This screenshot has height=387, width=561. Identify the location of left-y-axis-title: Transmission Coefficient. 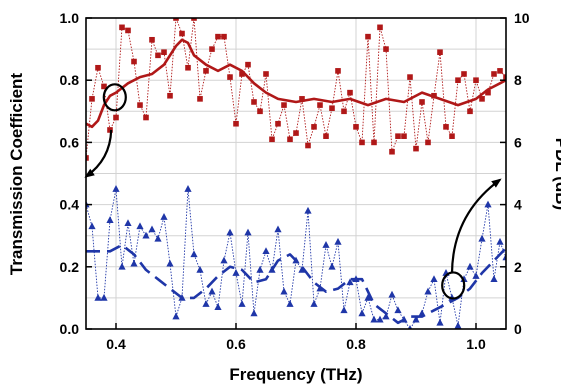
(16, 174).